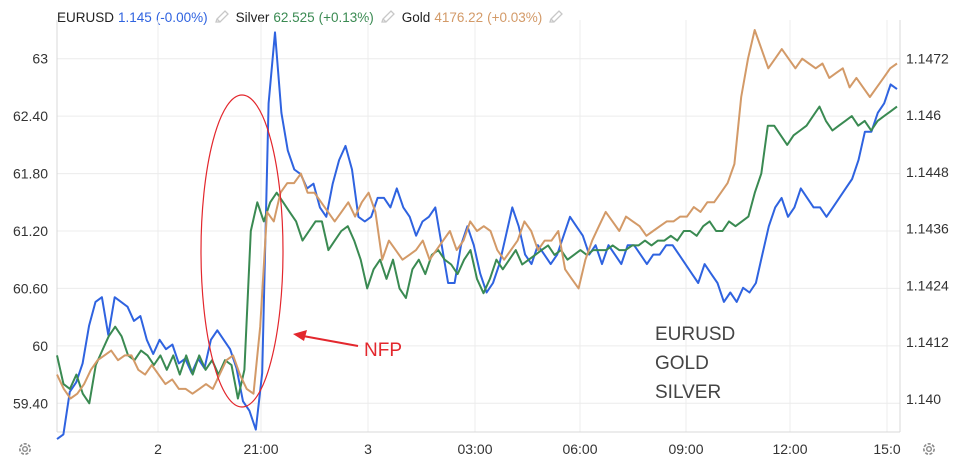 The width and height of the screenshot is (962, 468). I want to click on legend-item-eurusd: EURUSD 1.145 (-0.00%), so click(143, 17).